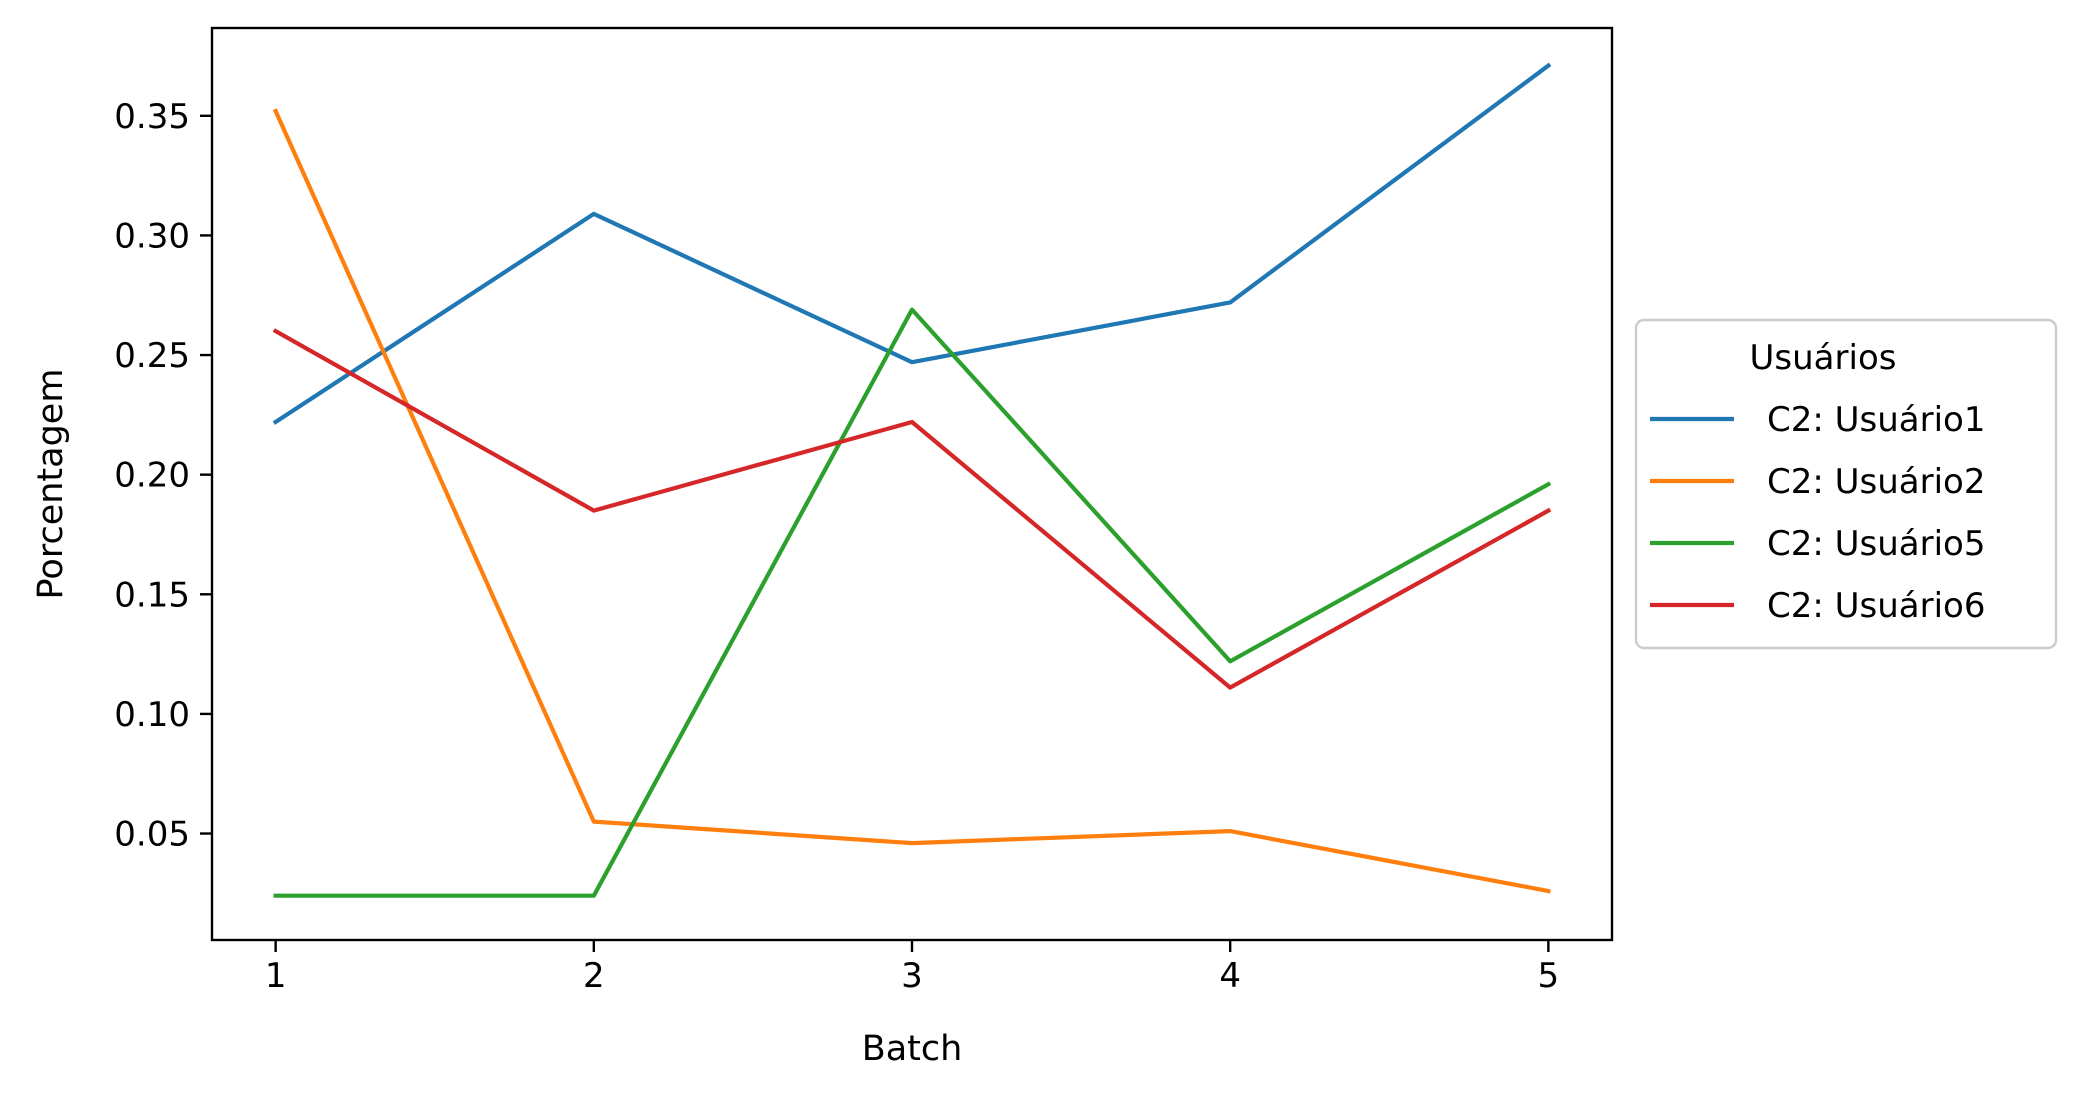 The image size is (2073, 1095). I want to click on legend-box, so click(1846, 484).